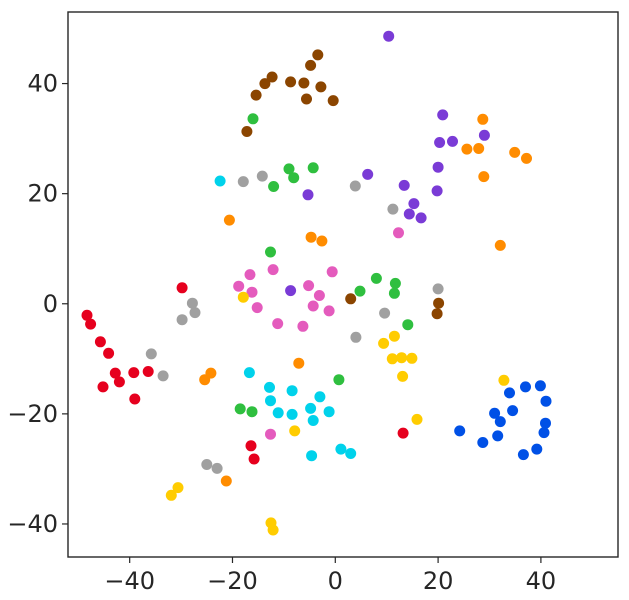  I want to click on y-axis: −40 −20 0 20 40, so click(37, 304).